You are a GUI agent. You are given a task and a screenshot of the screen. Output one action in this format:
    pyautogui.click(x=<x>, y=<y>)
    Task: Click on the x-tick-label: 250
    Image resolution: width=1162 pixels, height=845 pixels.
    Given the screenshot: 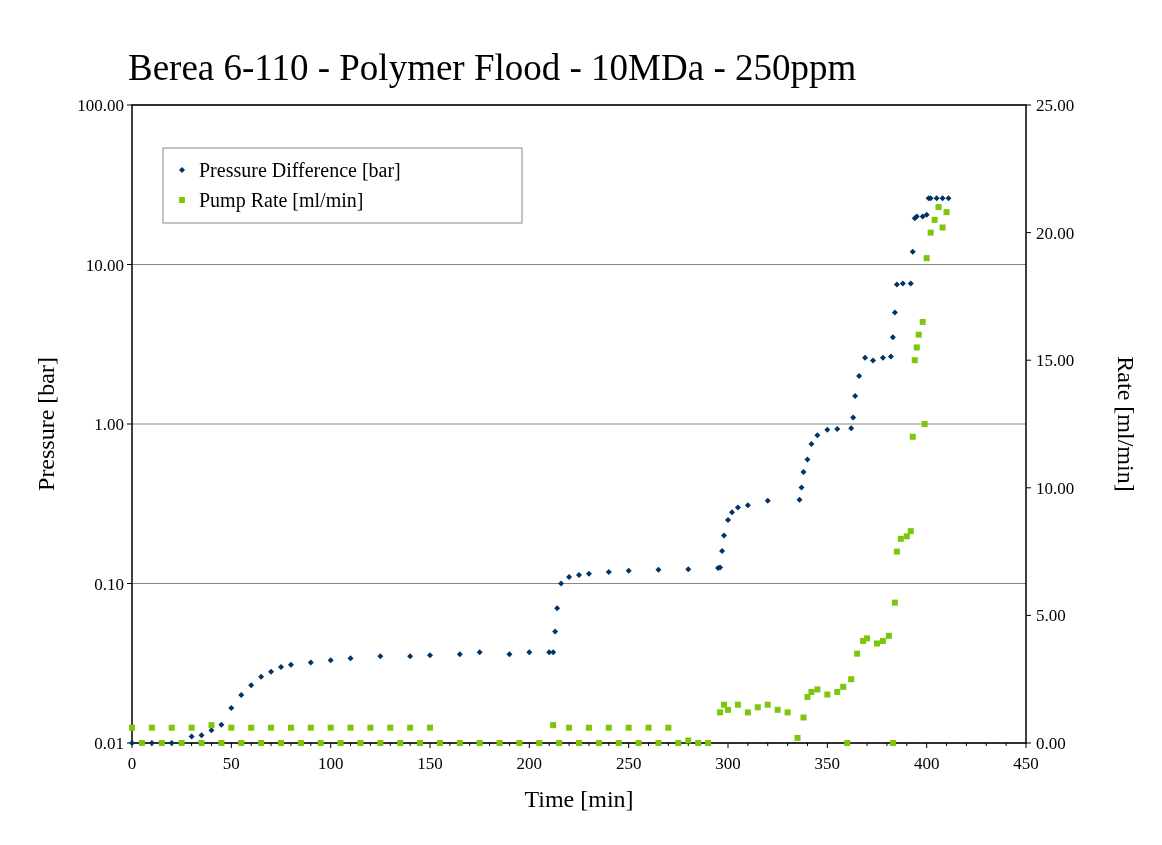 What is the action you would take?
    pyautogui.click(x=628, y=763)
    